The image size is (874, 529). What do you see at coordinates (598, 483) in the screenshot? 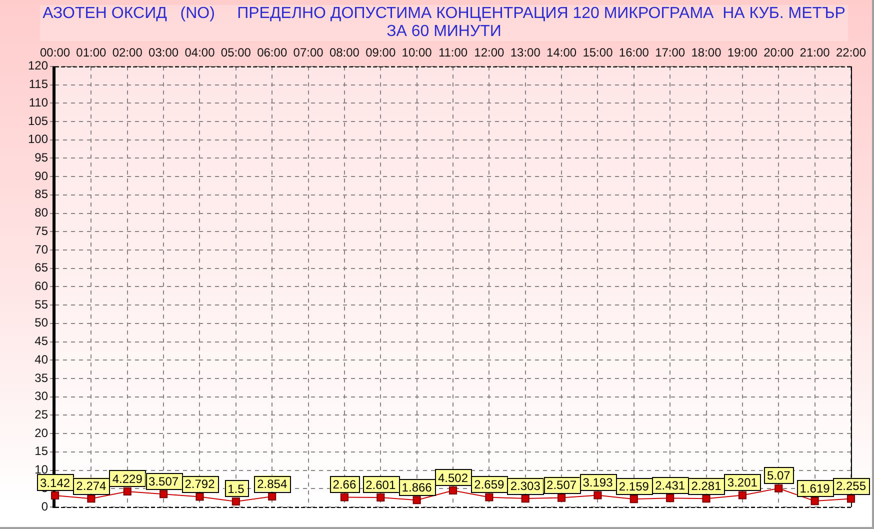
I see `data-label: 3.193` at bounding box center [598, 483].